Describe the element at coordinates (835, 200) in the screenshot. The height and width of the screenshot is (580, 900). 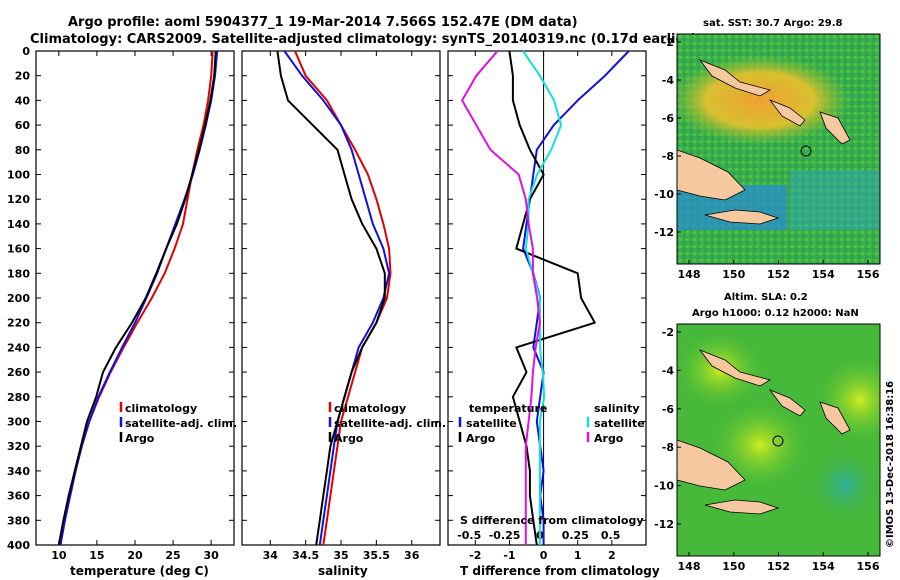
I see `sst-cool-patch` at that location.